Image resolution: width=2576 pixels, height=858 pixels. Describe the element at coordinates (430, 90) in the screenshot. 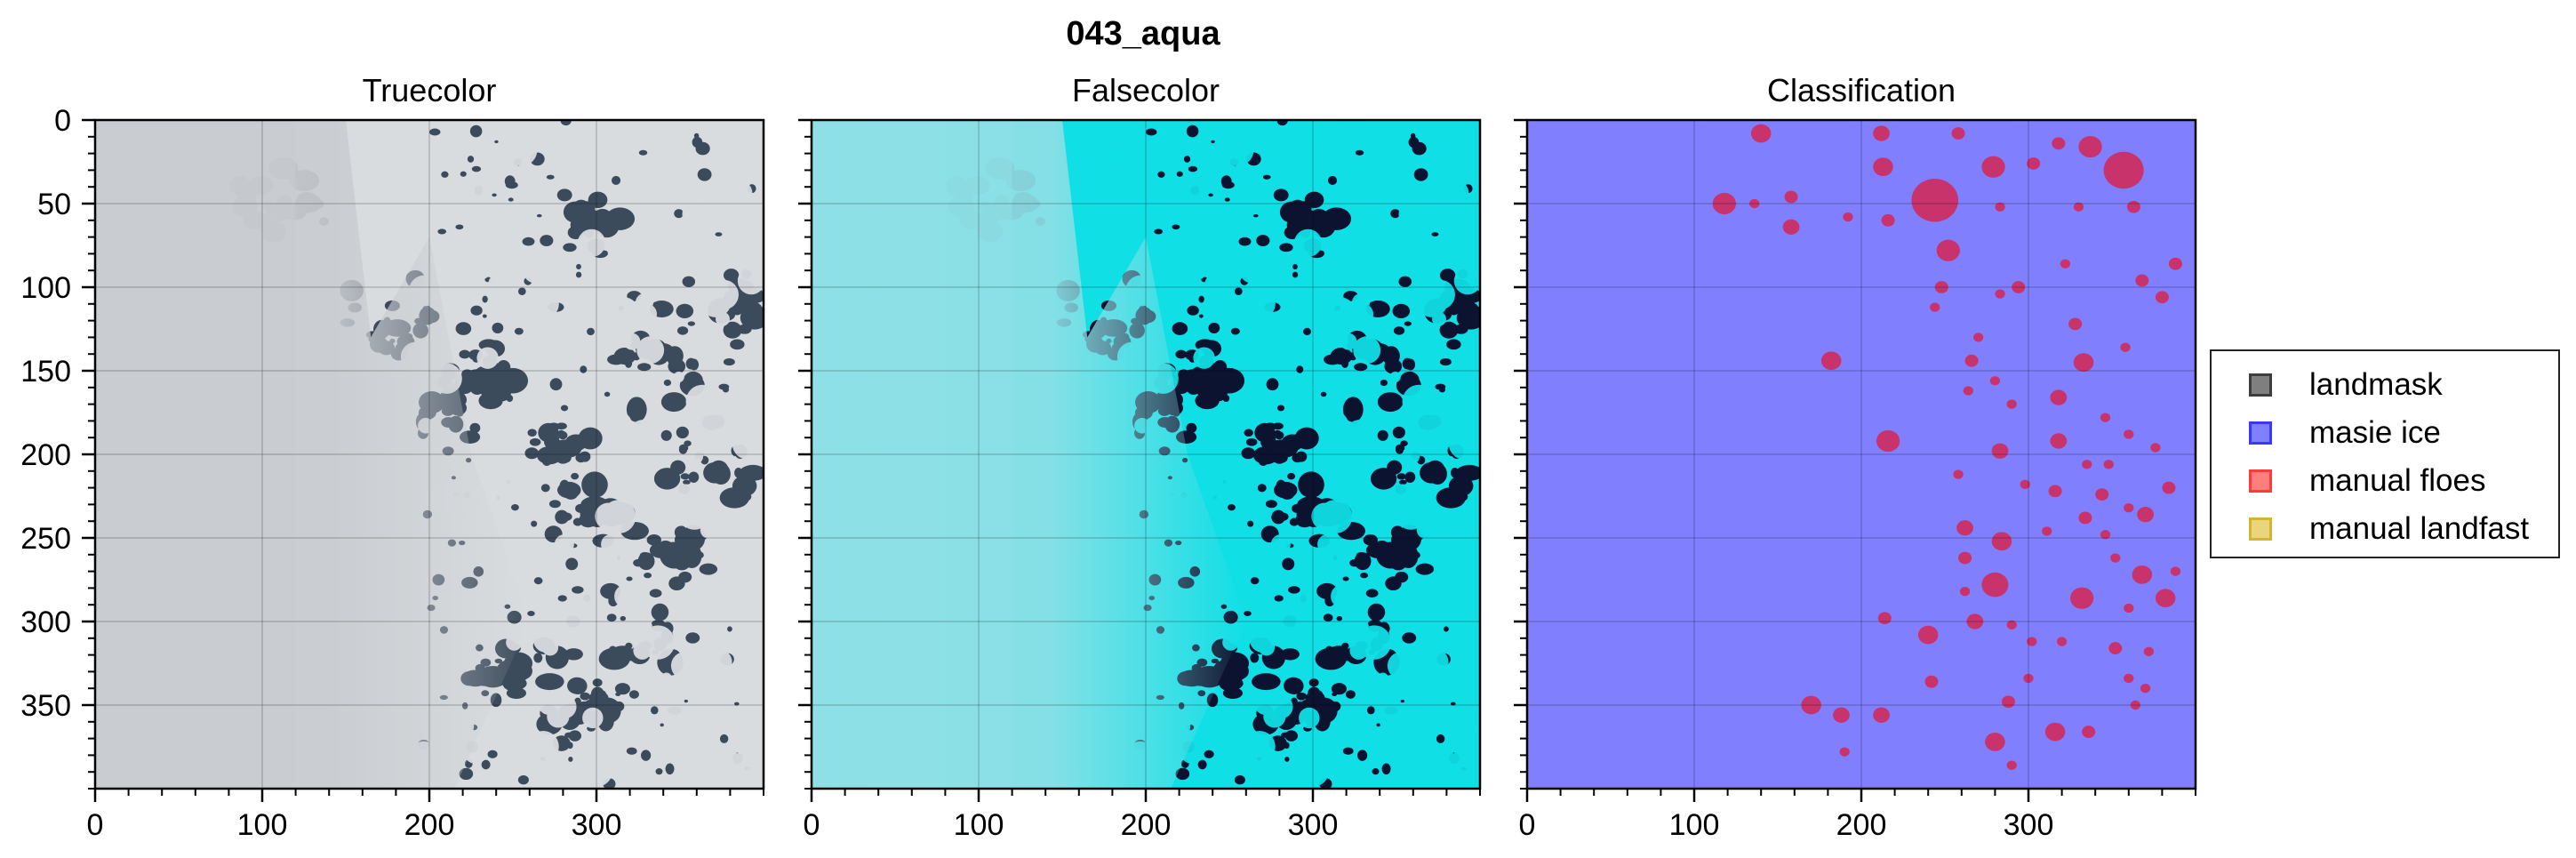

I see `panel-title-truecolor: Truecolor` at that location.